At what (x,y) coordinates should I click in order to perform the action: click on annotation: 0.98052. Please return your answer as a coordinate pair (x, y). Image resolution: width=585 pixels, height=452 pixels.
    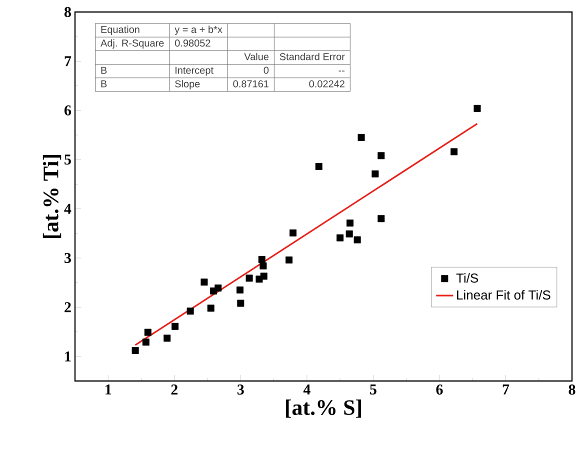
    Looking at the image, I should click on (192, 43).